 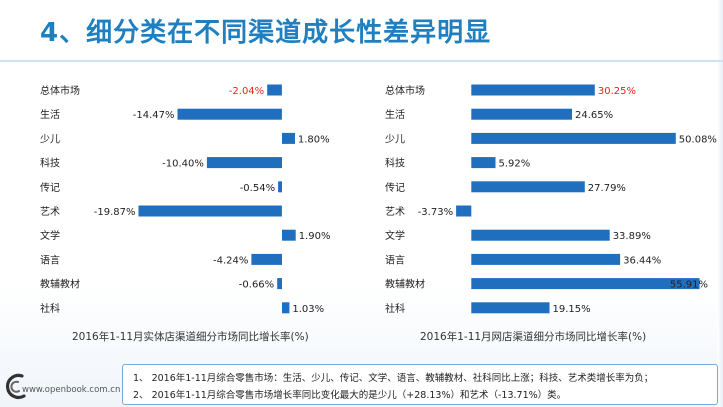 I want to click on value-label: -3.73%, so click(x=435, y=212).